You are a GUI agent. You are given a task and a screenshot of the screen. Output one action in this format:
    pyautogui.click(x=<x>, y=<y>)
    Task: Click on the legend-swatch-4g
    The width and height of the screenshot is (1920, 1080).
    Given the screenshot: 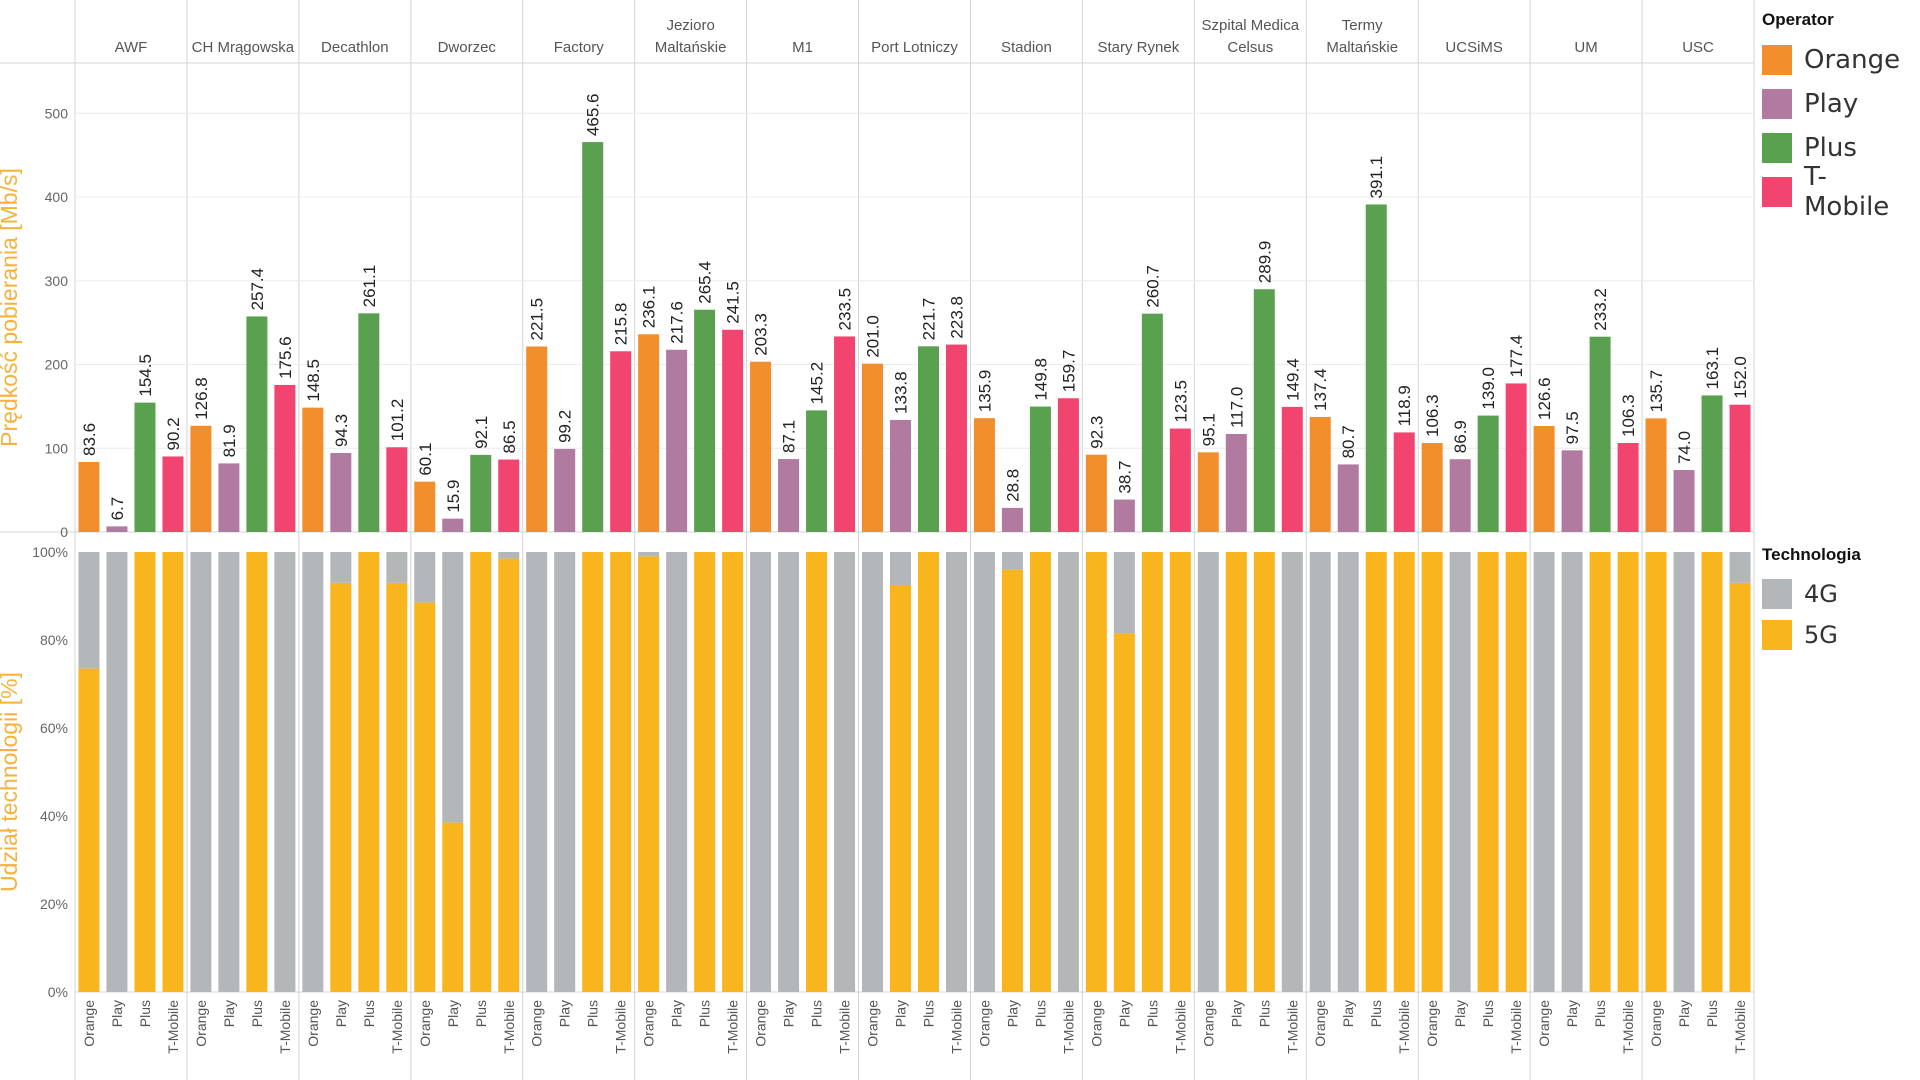 What is the action you would take?
    pyautogui.click(x=1777, y=593)
    